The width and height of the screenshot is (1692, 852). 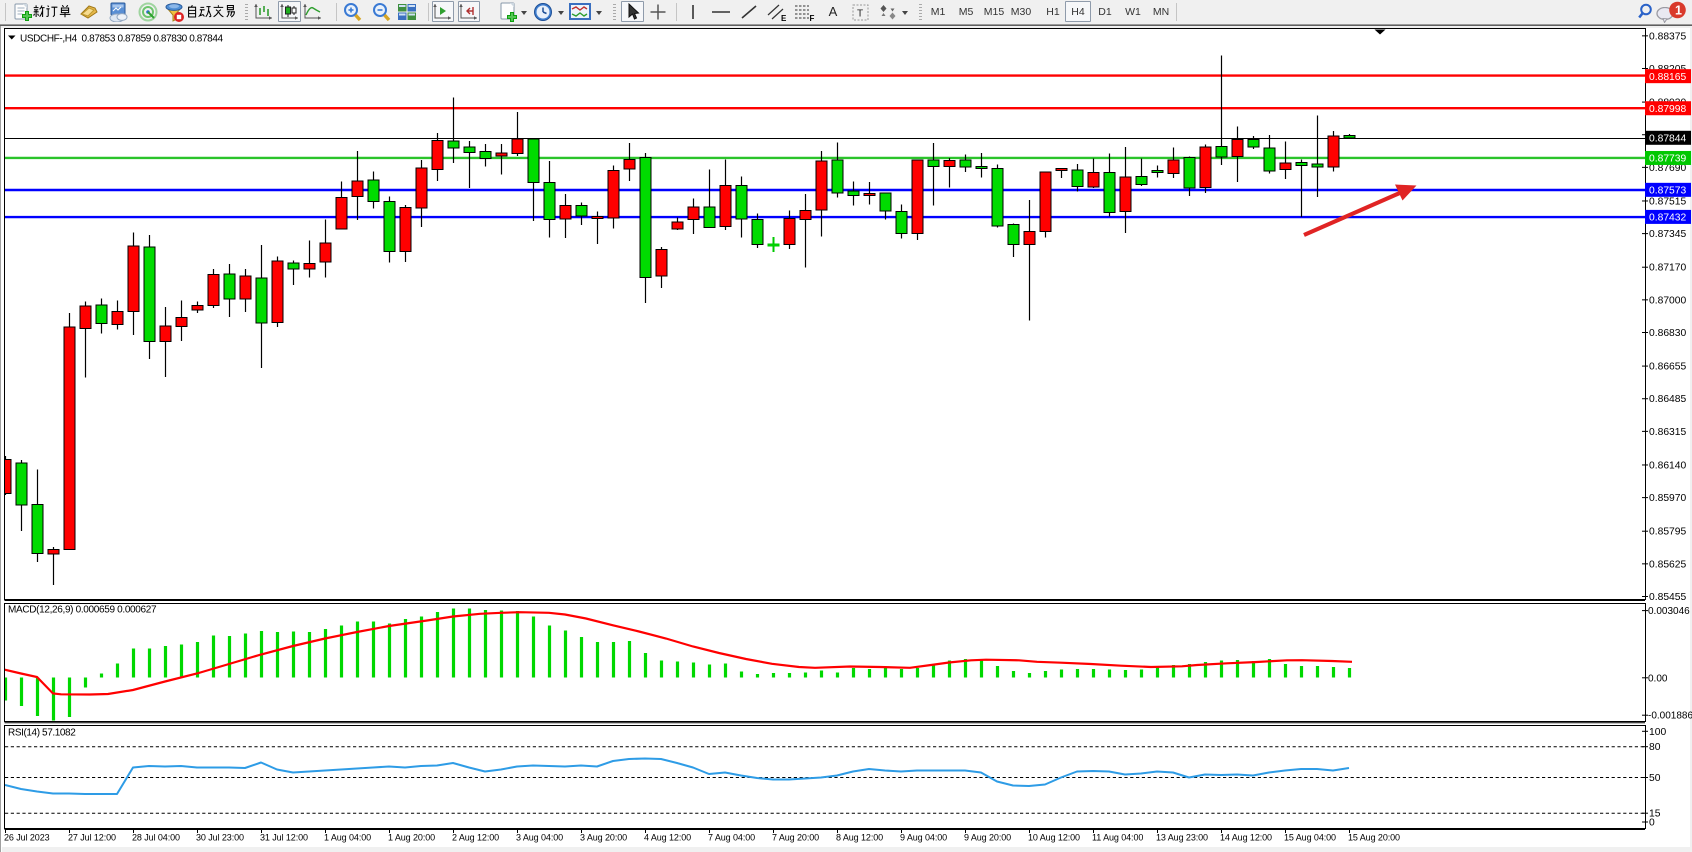 What do you see at coordinates (1667, 367) in the screenshot?
I see `svg-text: 0.86655` at bounding box center [1667, 367].